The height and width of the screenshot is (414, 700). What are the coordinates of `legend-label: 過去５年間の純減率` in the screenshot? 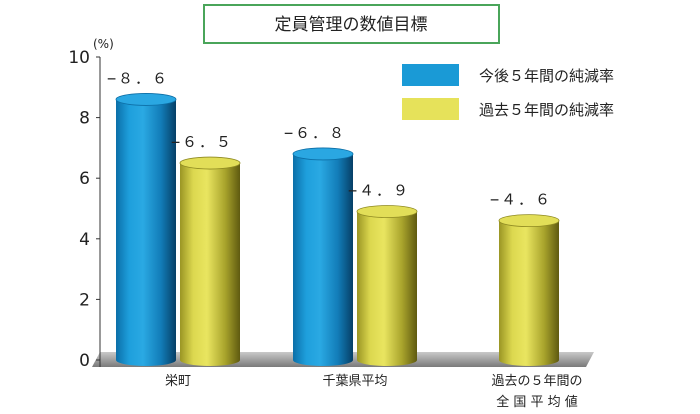 It's located at (546, 110).